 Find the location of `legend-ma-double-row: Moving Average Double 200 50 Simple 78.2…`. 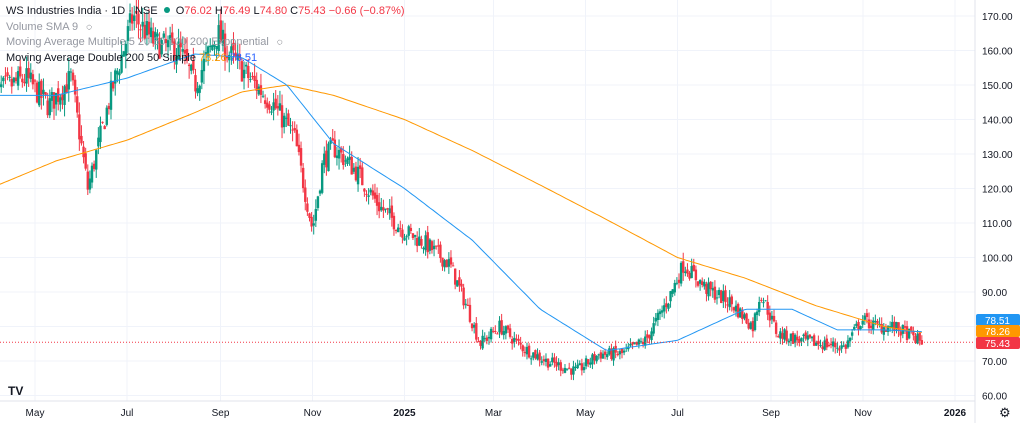

legend-ma-double-row: Moving Average Double 200 50 Simple 78.2… is located at coordinates (205, 59).